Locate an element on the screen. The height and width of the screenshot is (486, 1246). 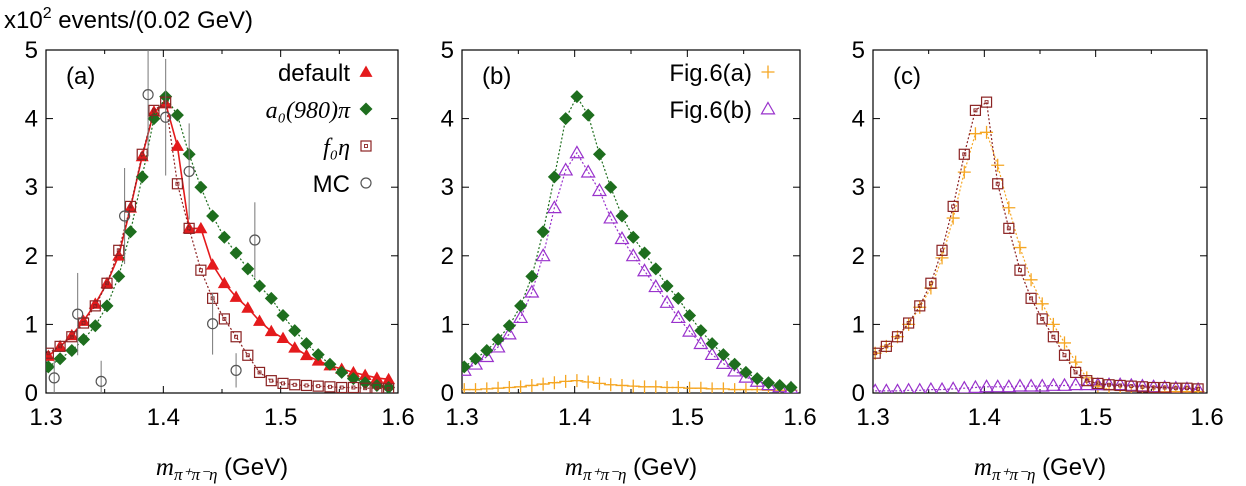
legend-marker is located at coordinates (768, 72).